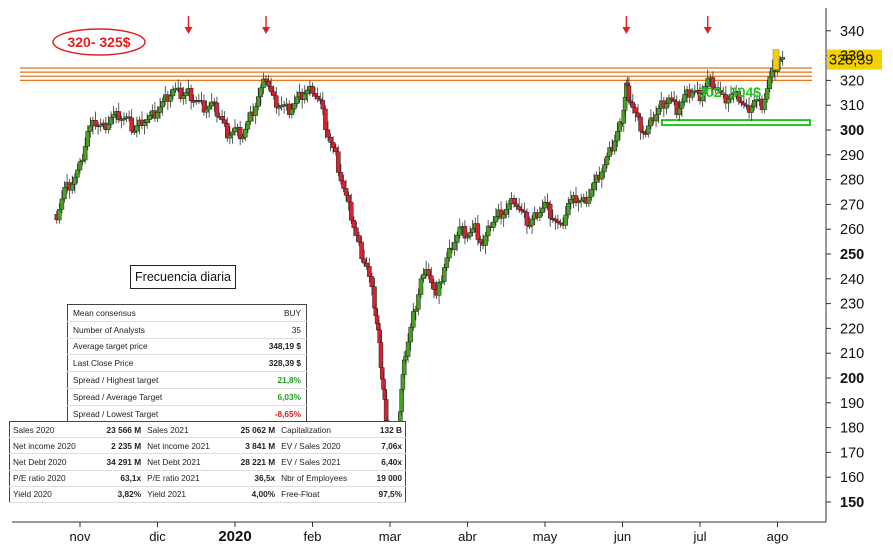  What do you see at coordinates (852, 354) in the screenshot?
I see `y-tick-label: 210` at bounding box center [852, 354].